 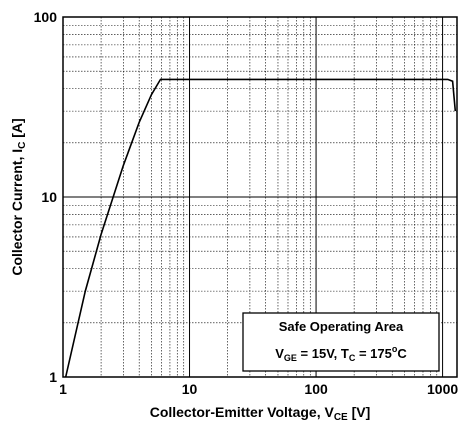 I want to click on x-tick-labels: 1 10 100 1000, so click(x=258, y=389).